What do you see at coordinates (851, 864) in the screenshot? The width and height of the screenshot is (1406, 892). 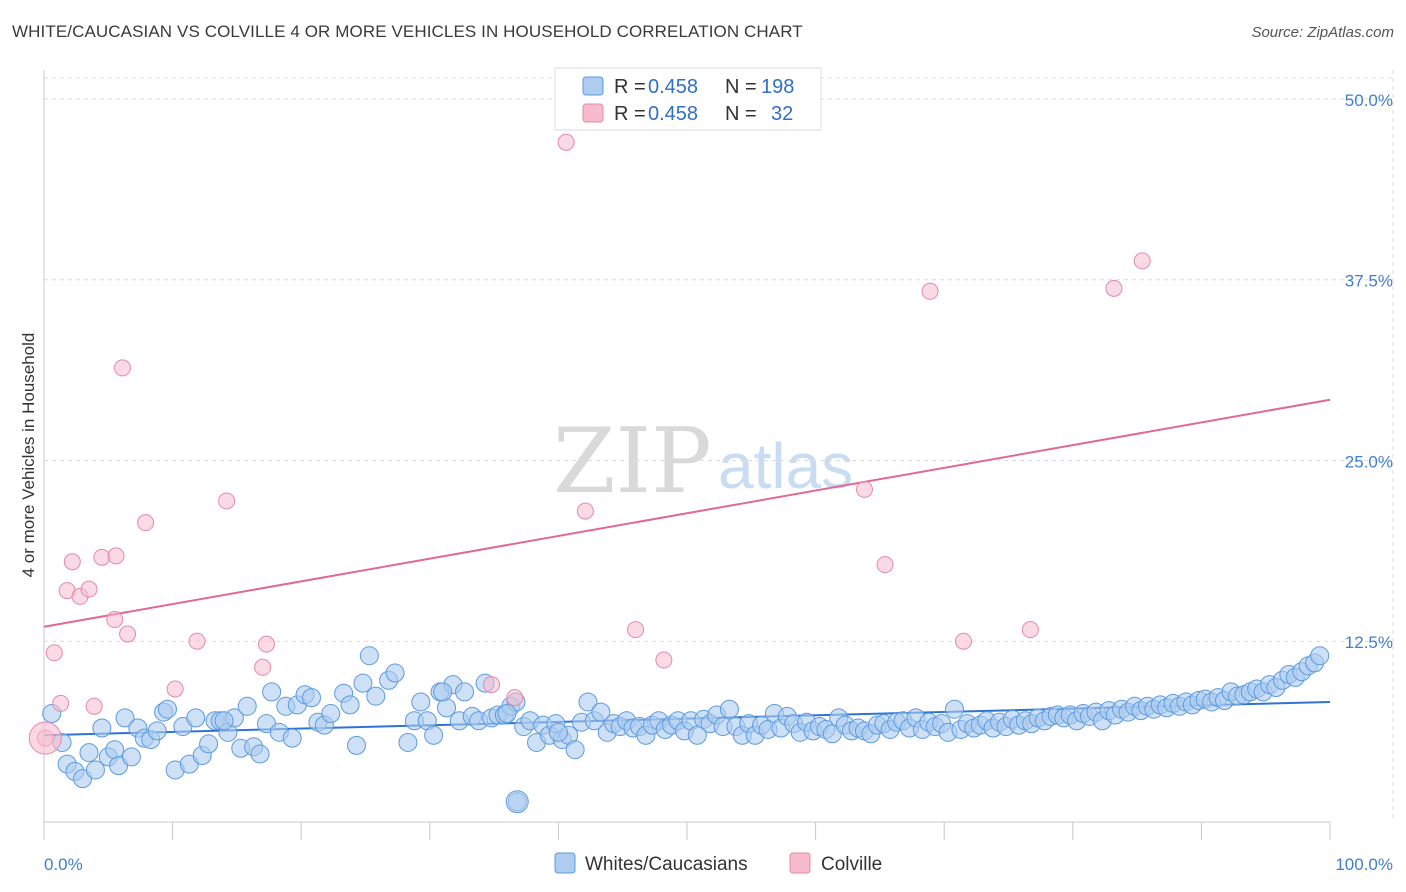 I see `bottom-legend-label-colville: Colville` at bounding box center [851, 864].